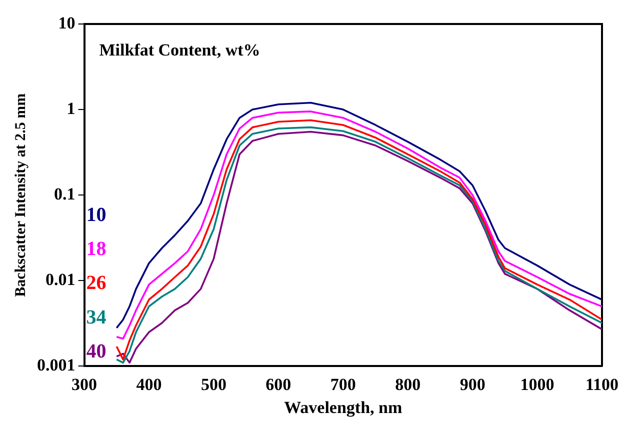 The height and width of the screenshot is (427, 640). Describe the element at coordinates (213, 384) in the screenshot. I see `x-tick-label: 500` at that location.